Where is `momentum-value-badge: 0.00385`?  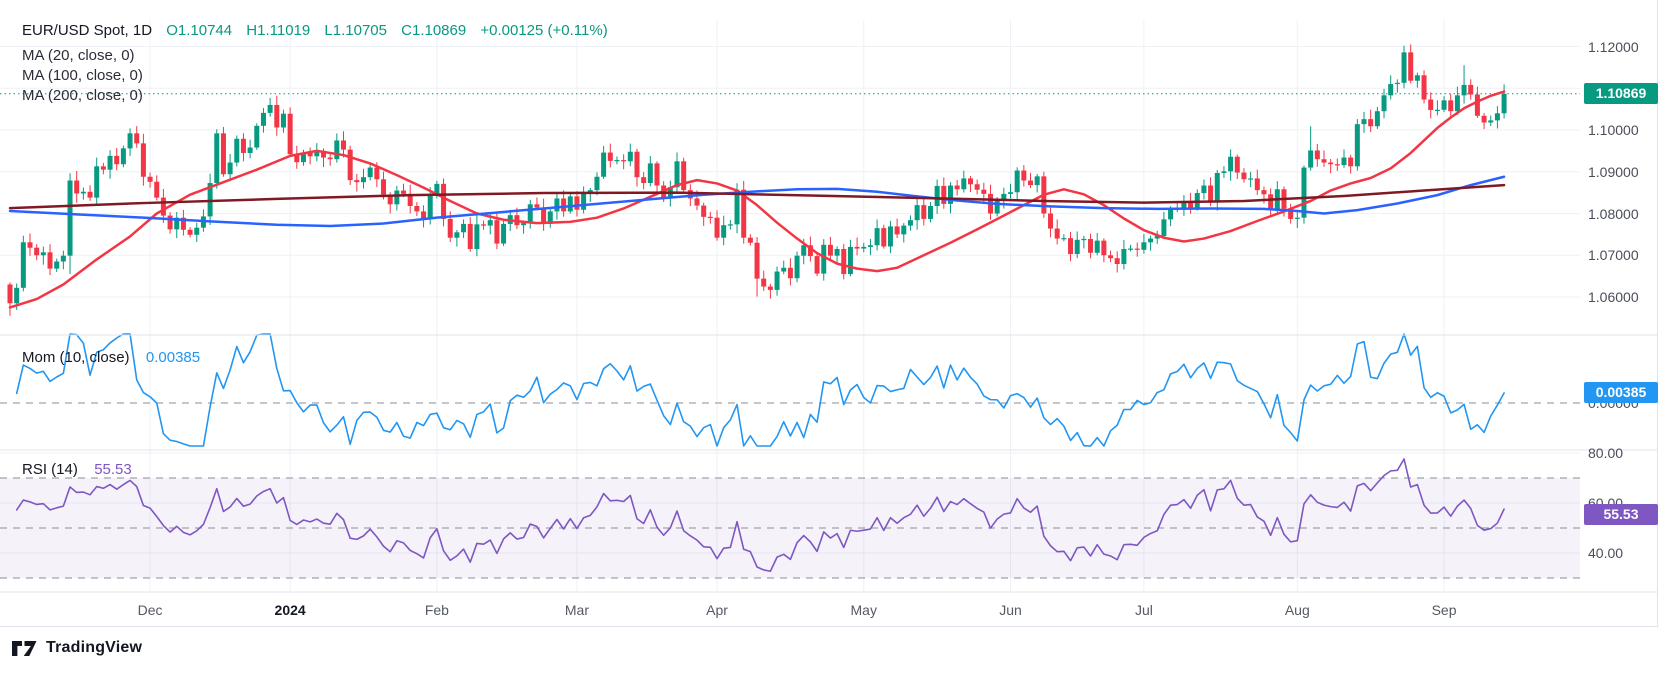 momentum-value-badge: 0.00385 is located at coordinates (1621, 393).